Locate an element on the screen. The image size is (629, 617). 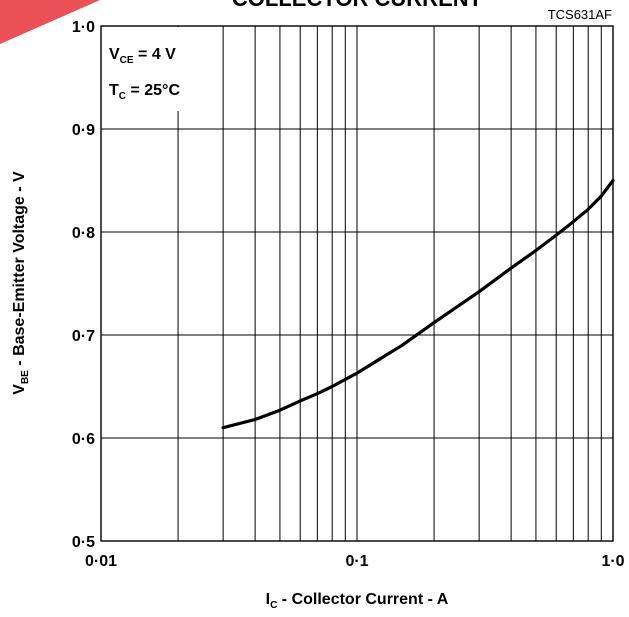
x-tick-label: 0·1 is located at coordinates (356, 561).